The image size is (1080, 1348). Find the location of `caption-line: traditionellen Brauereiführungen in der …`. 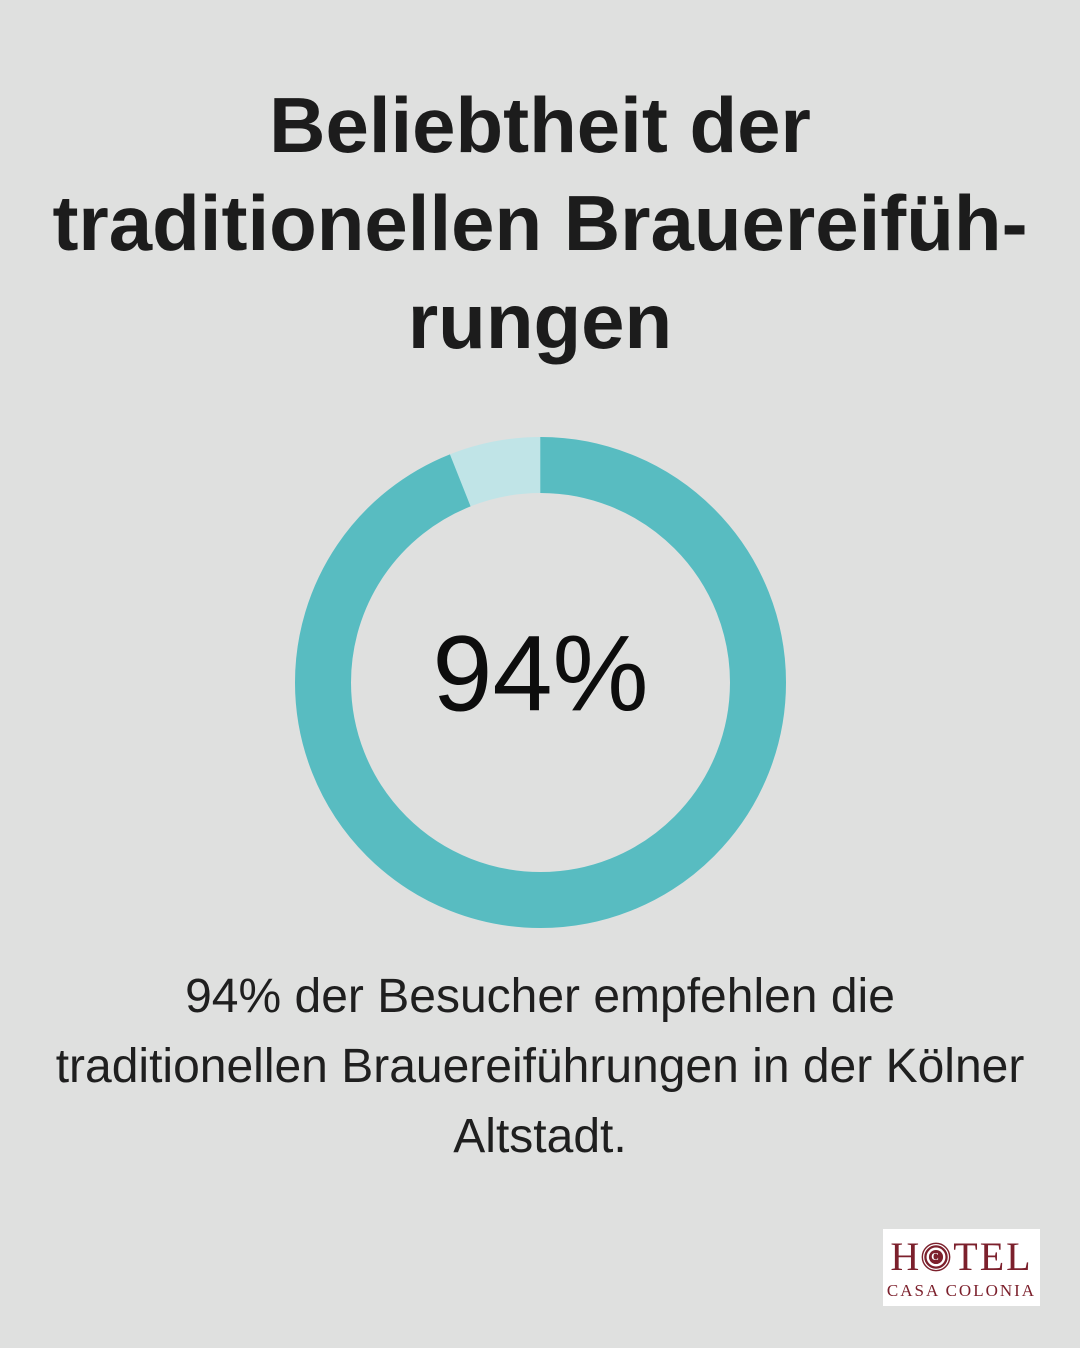

caption-line: traditionellen Brauereiführungen in der … is located at coordinates (540, 1066).